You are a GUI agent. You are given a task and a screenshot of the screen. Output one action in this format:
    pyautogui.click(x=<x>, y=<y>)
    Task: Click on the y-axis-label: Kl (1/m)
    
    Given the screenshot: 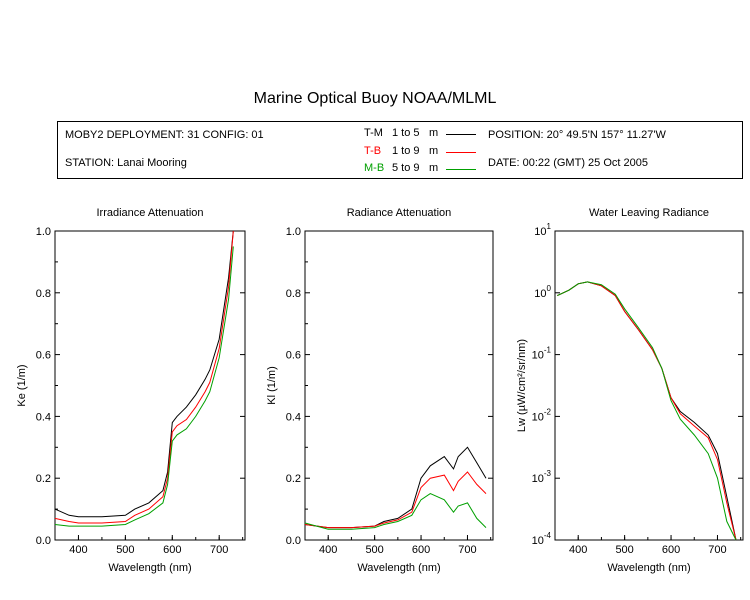 What is the action you would take?
    pyautogui.click(x=272, y=385)
    